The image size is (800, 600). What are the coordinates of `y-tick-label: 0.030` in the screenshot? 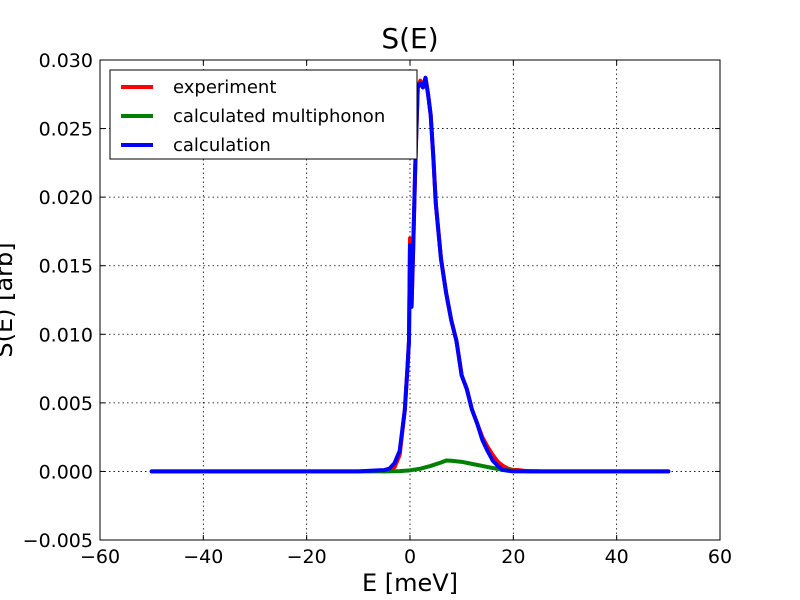 It's located at (66, 61).